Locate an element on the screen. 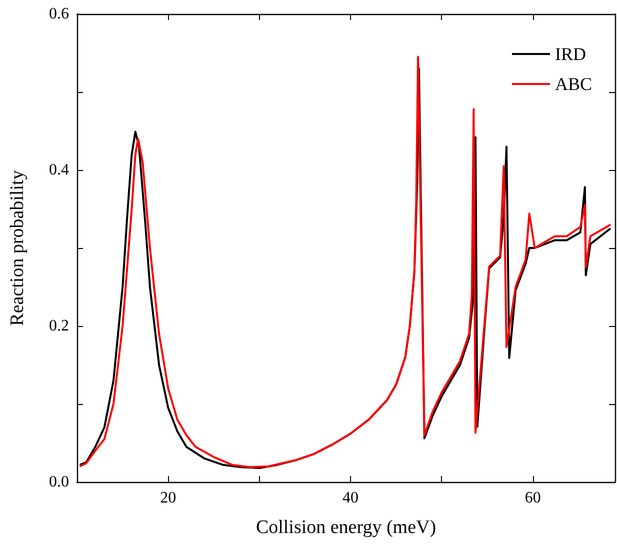  y-axis-title: Reaction probability is located at coordinates (17, 248).